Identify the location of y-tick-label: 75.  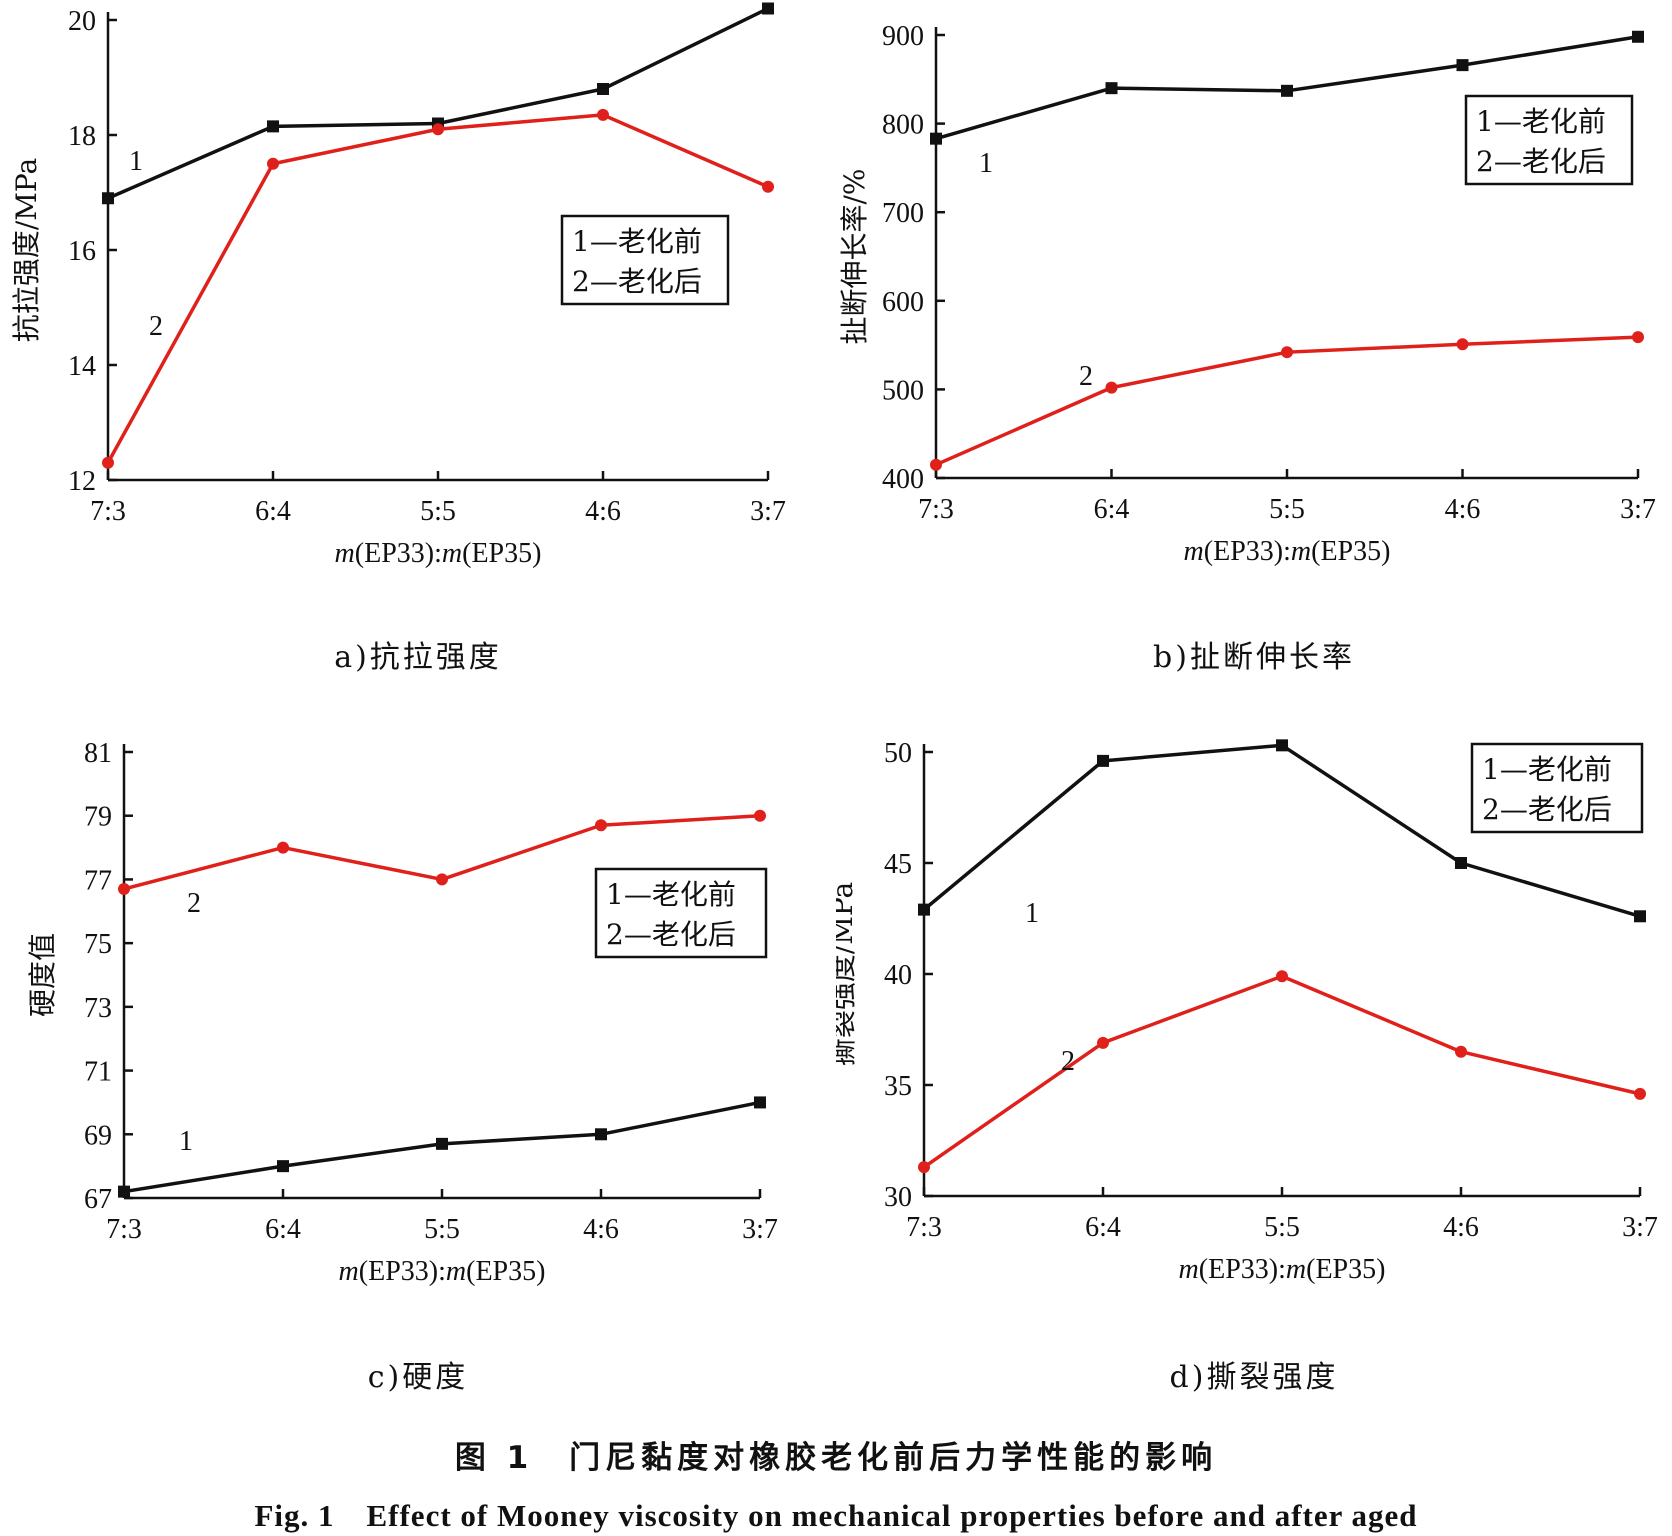
(98, 944).